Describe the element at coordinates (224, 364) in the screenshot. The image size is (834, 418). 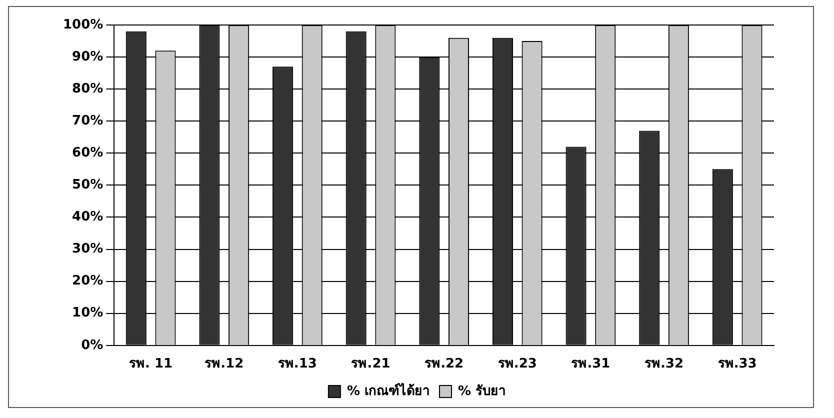
I see `x-tick-label: รพ.12` at that location.